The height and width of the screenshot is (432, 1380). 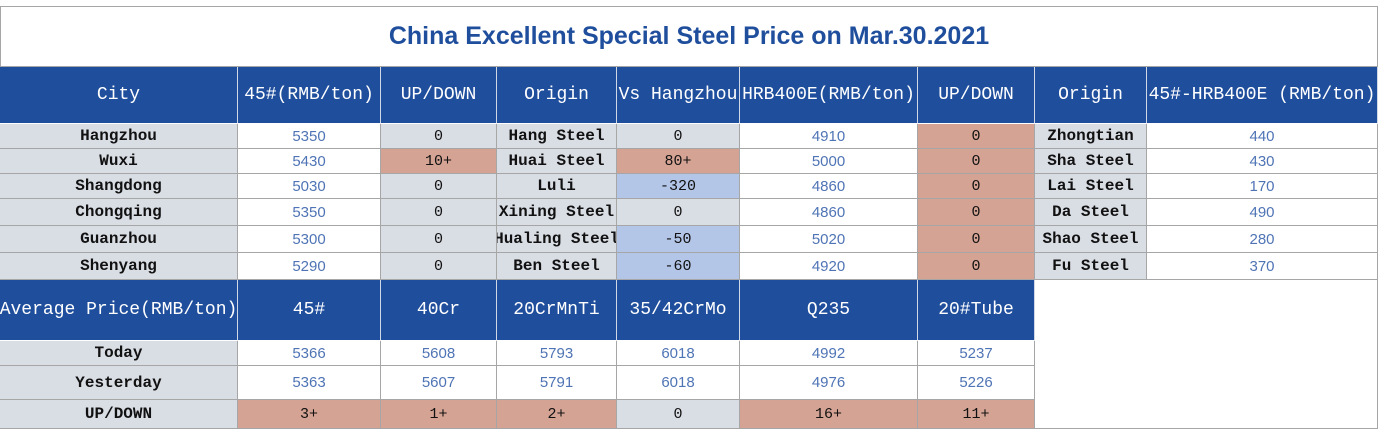 I want to click on header-cell: 20#Tube, so click(x=976, y=310).